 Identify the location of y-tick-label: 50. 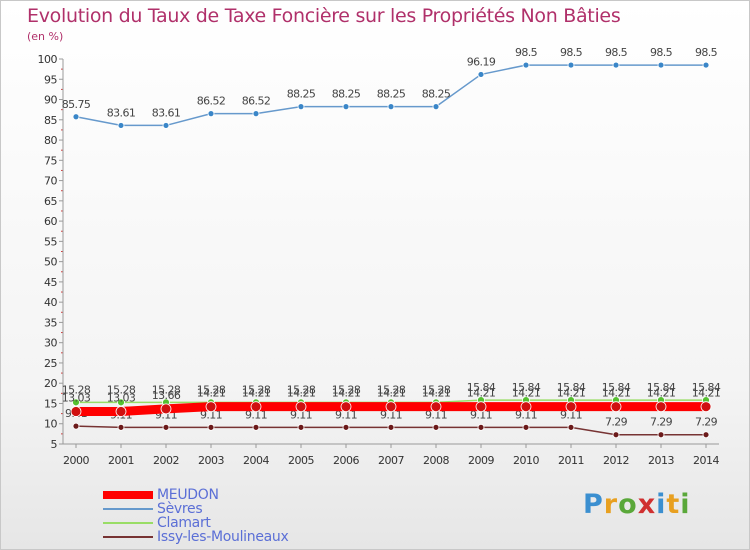
(50, 262).